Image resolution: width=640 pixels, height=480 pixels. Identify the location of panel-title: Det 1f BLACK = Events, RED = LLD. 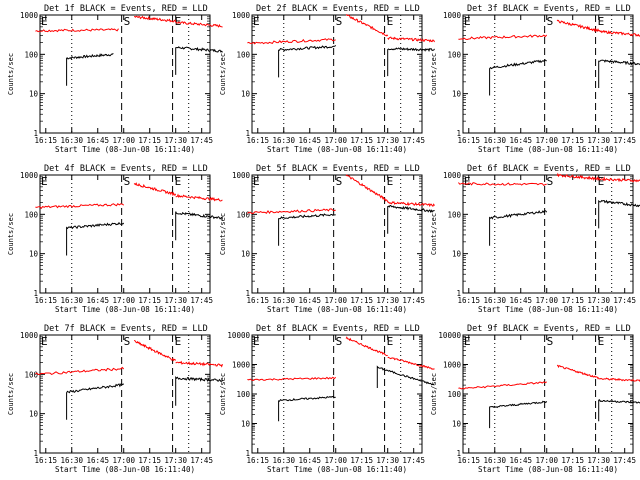
(126, 9).